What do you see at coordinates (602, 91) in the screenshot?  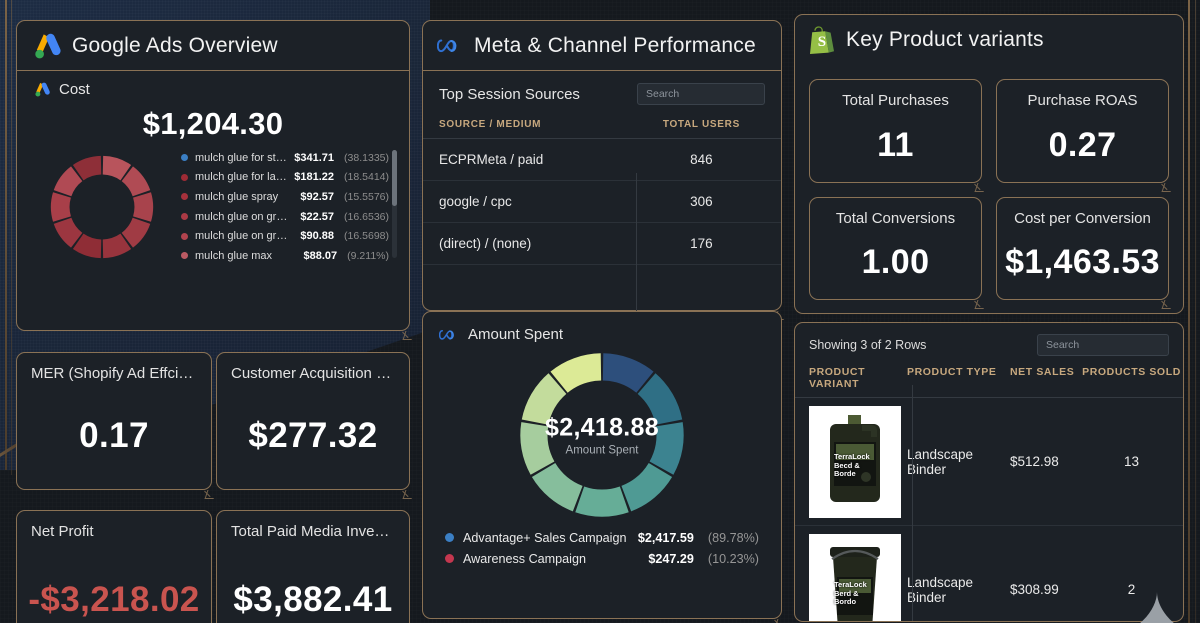 I see `session-sources-toolbar: Top Session Sources` at bounding box center [602, 91].